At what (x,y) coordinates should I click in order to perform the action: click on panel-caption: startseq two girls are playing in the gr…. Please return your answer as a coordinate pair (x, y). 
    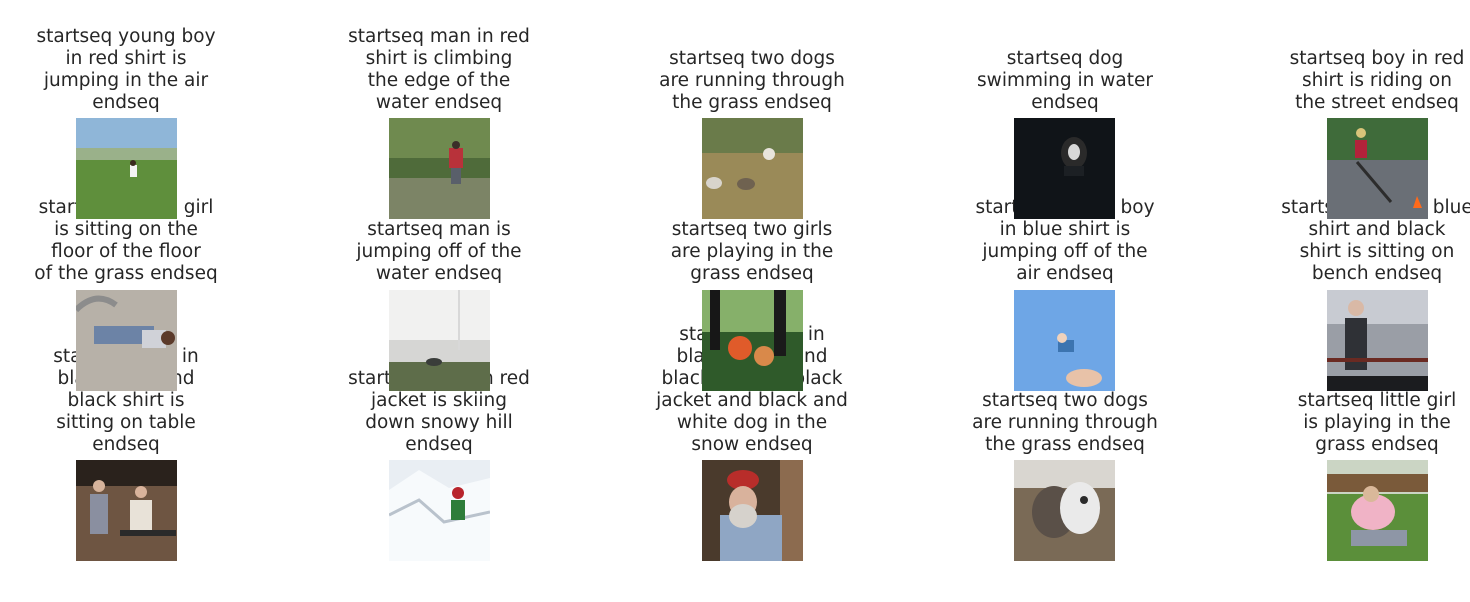
    Looking at the image, I should click on (752, 251).